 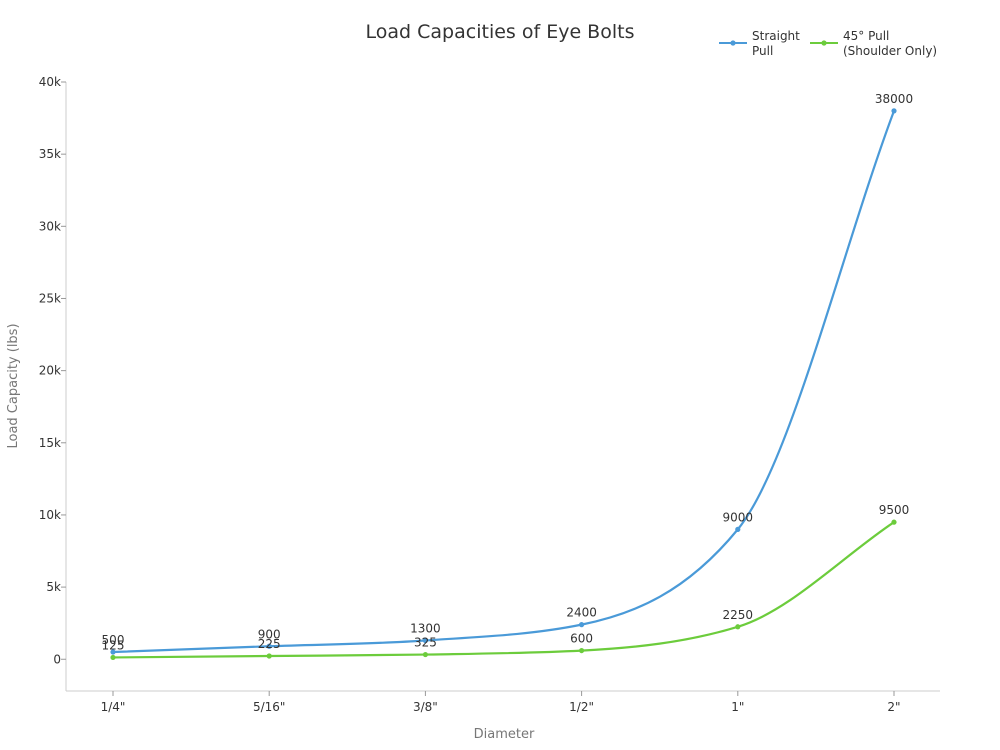 I want to click on data-label: 225, so click(x=269, y=644).